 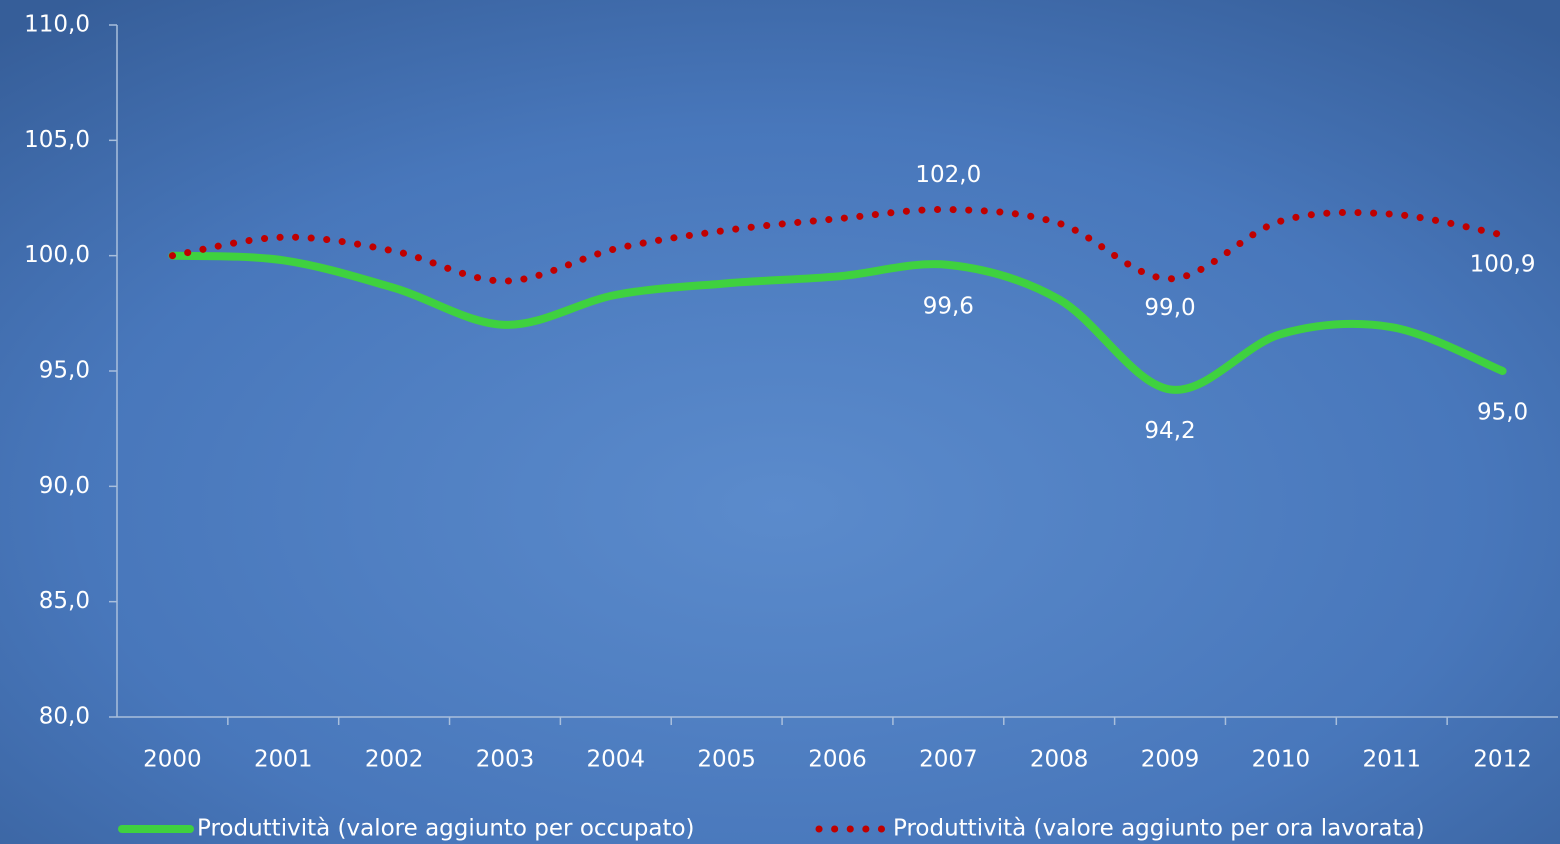 I want to click on data-label: 99,6, so click(x=948, y=306).